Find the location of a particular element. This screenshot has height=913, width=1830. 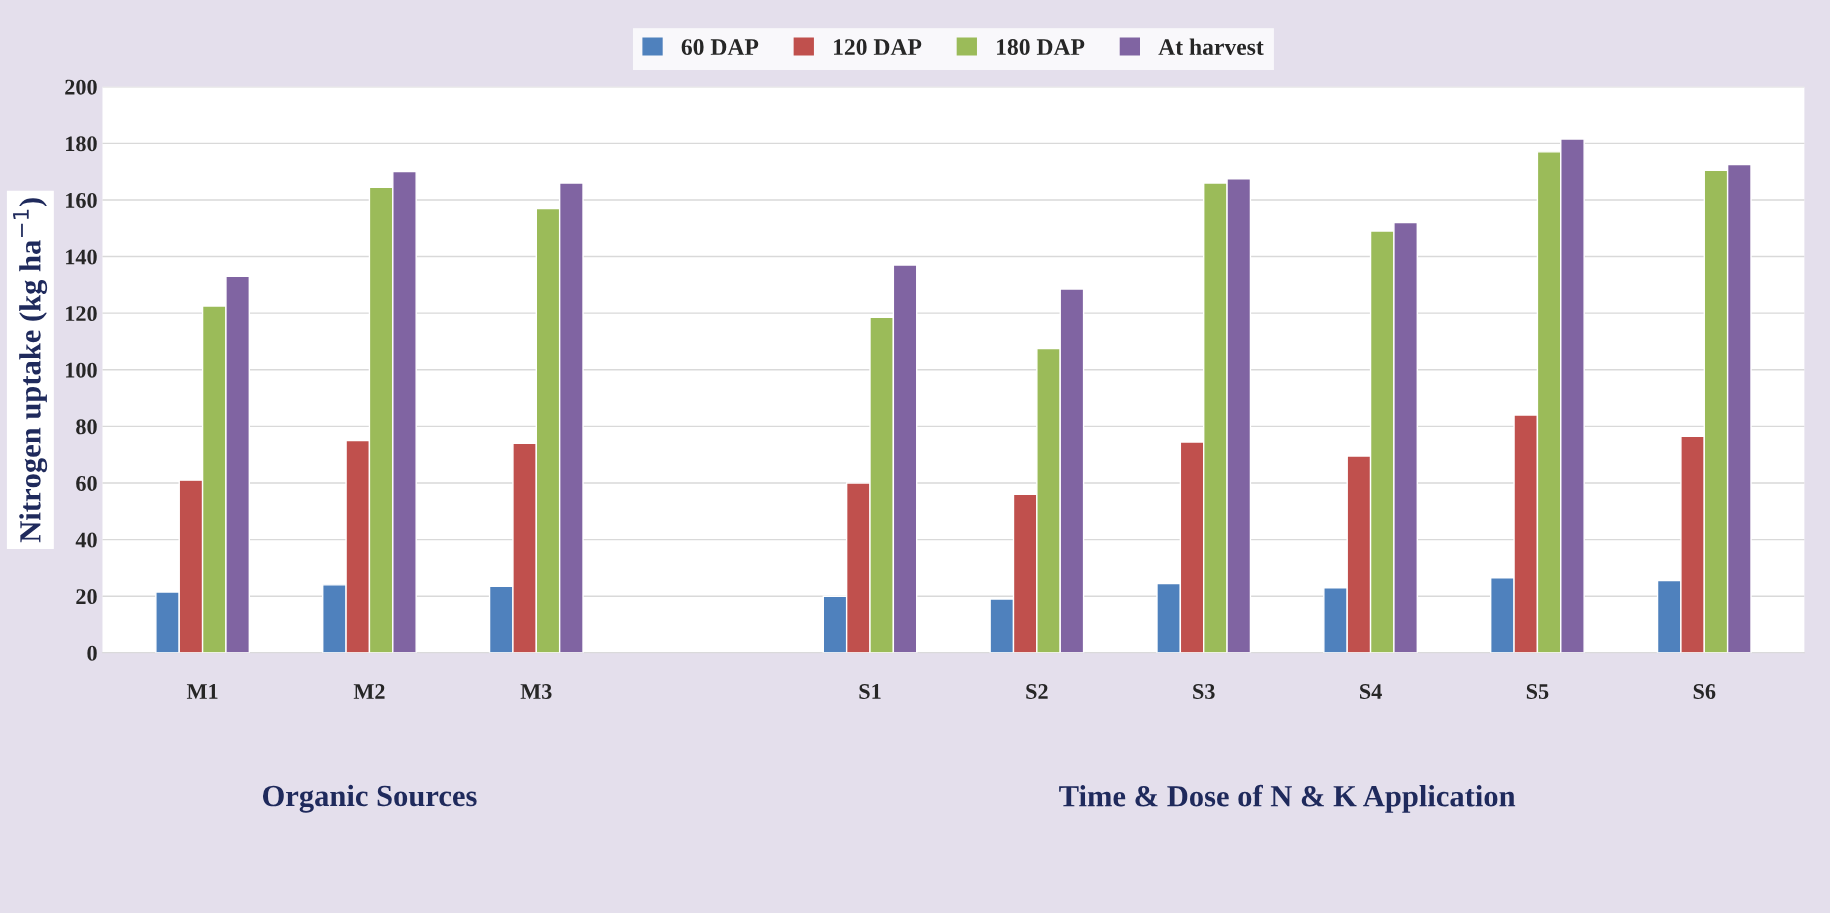

legend-label: 120 DAP is located at coordinates (878, 47).